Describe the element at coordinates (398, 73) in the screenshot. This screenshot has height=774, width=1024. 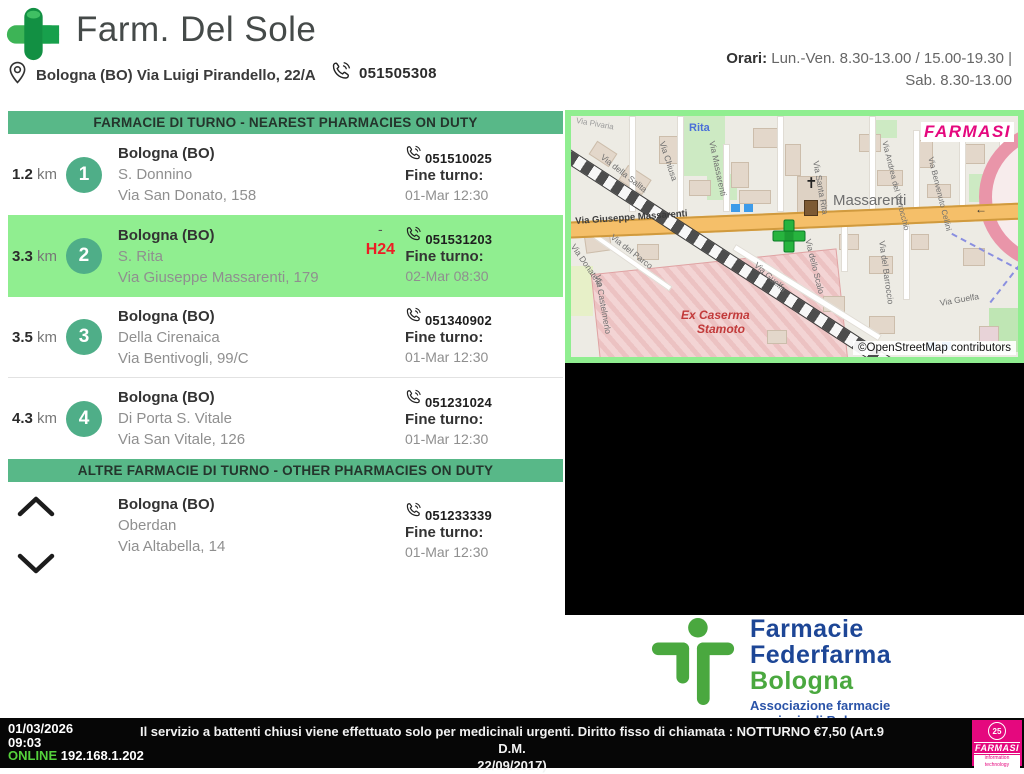
I see `pharmacy-phone: 051505308` at that location.